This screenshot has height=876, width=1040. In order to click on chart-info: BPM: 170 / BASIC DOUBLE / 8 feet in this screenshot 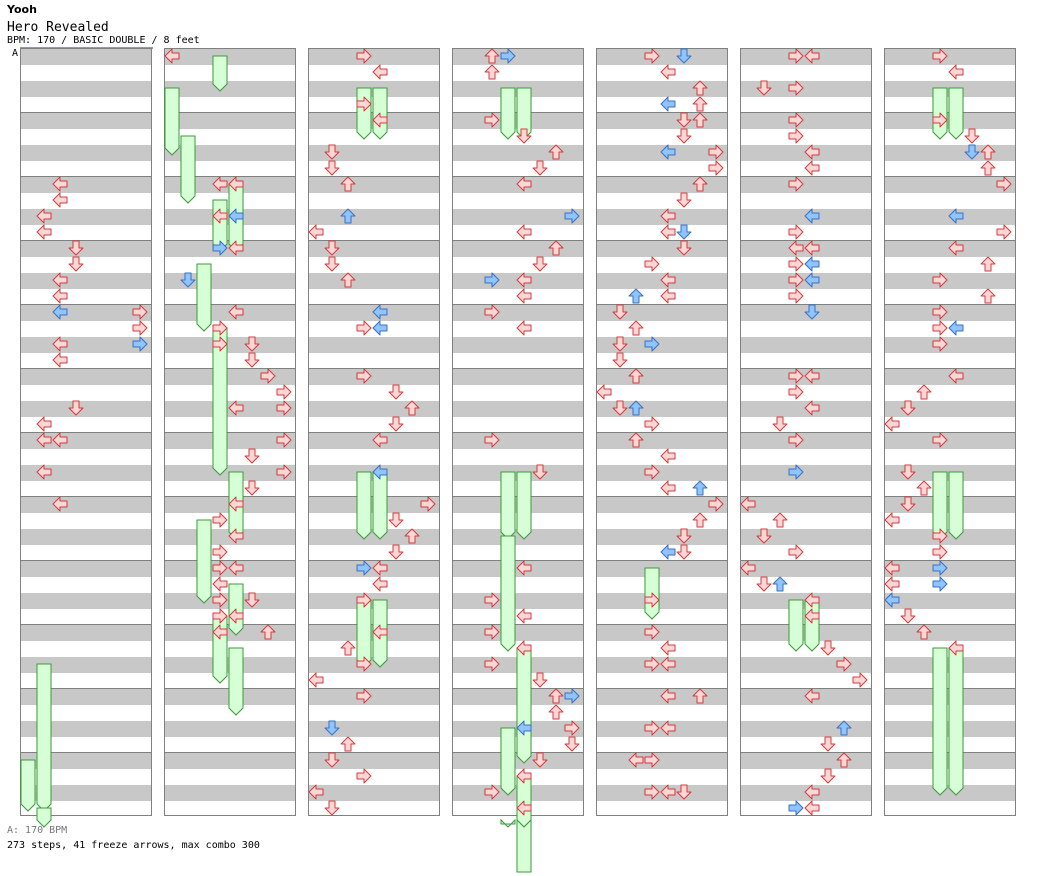, I will do `click(103, 40)`.